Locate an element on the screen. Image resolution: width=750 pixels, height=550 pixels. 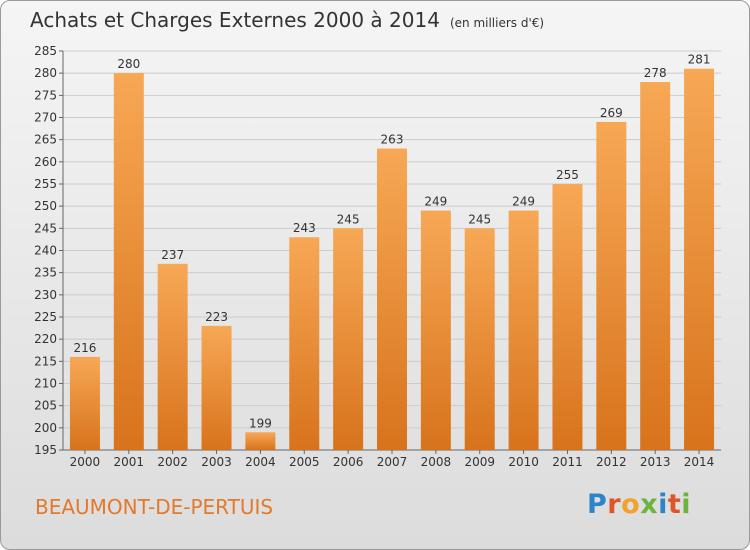
data-label: 281 is located at coordinates (699, 60).